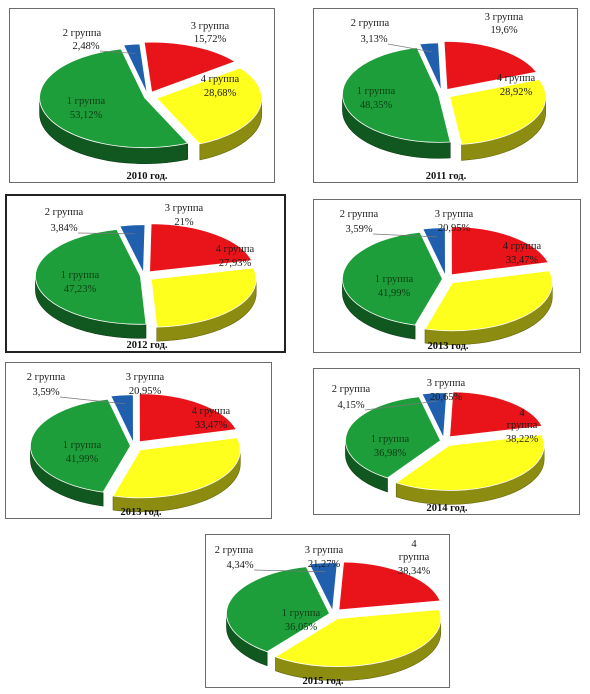 The width and height of the screenshot is (590, 694). Describe the element at coordinates (516, 92) in the screenshot. I see `data-label: 28,92%` at that location.